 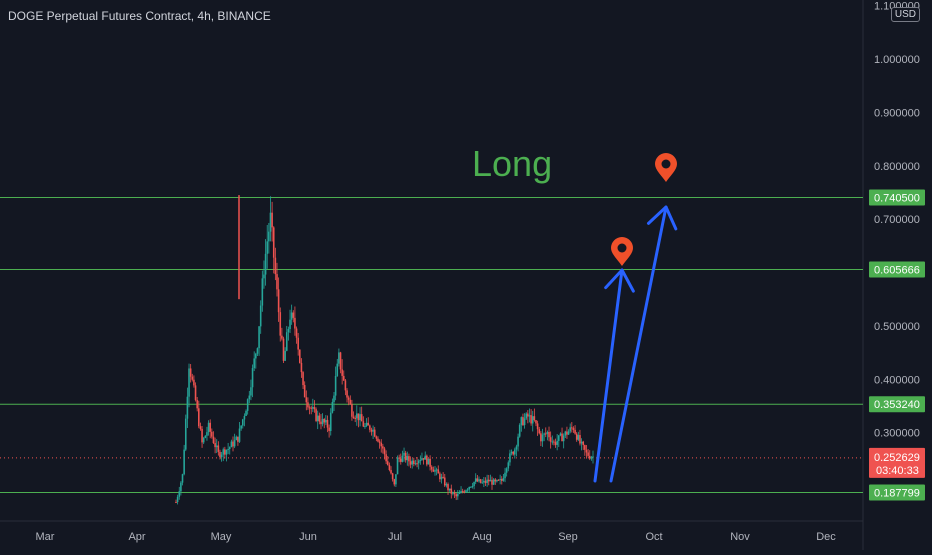 What do you see at coordinates (619, 280) in the screenshot?
I see `arrow-head` at bounding box center [619, 280].